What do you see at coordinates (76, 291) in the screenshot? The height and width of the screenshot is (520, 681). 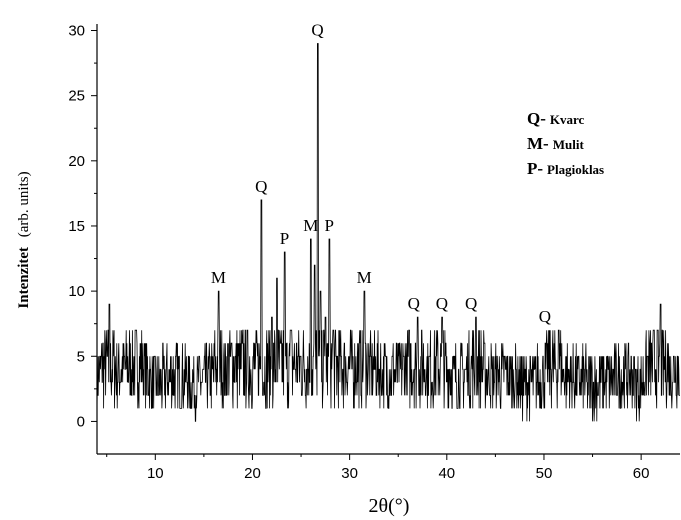 I see `y-tick-label: 10` at bounding box center [76, 291].